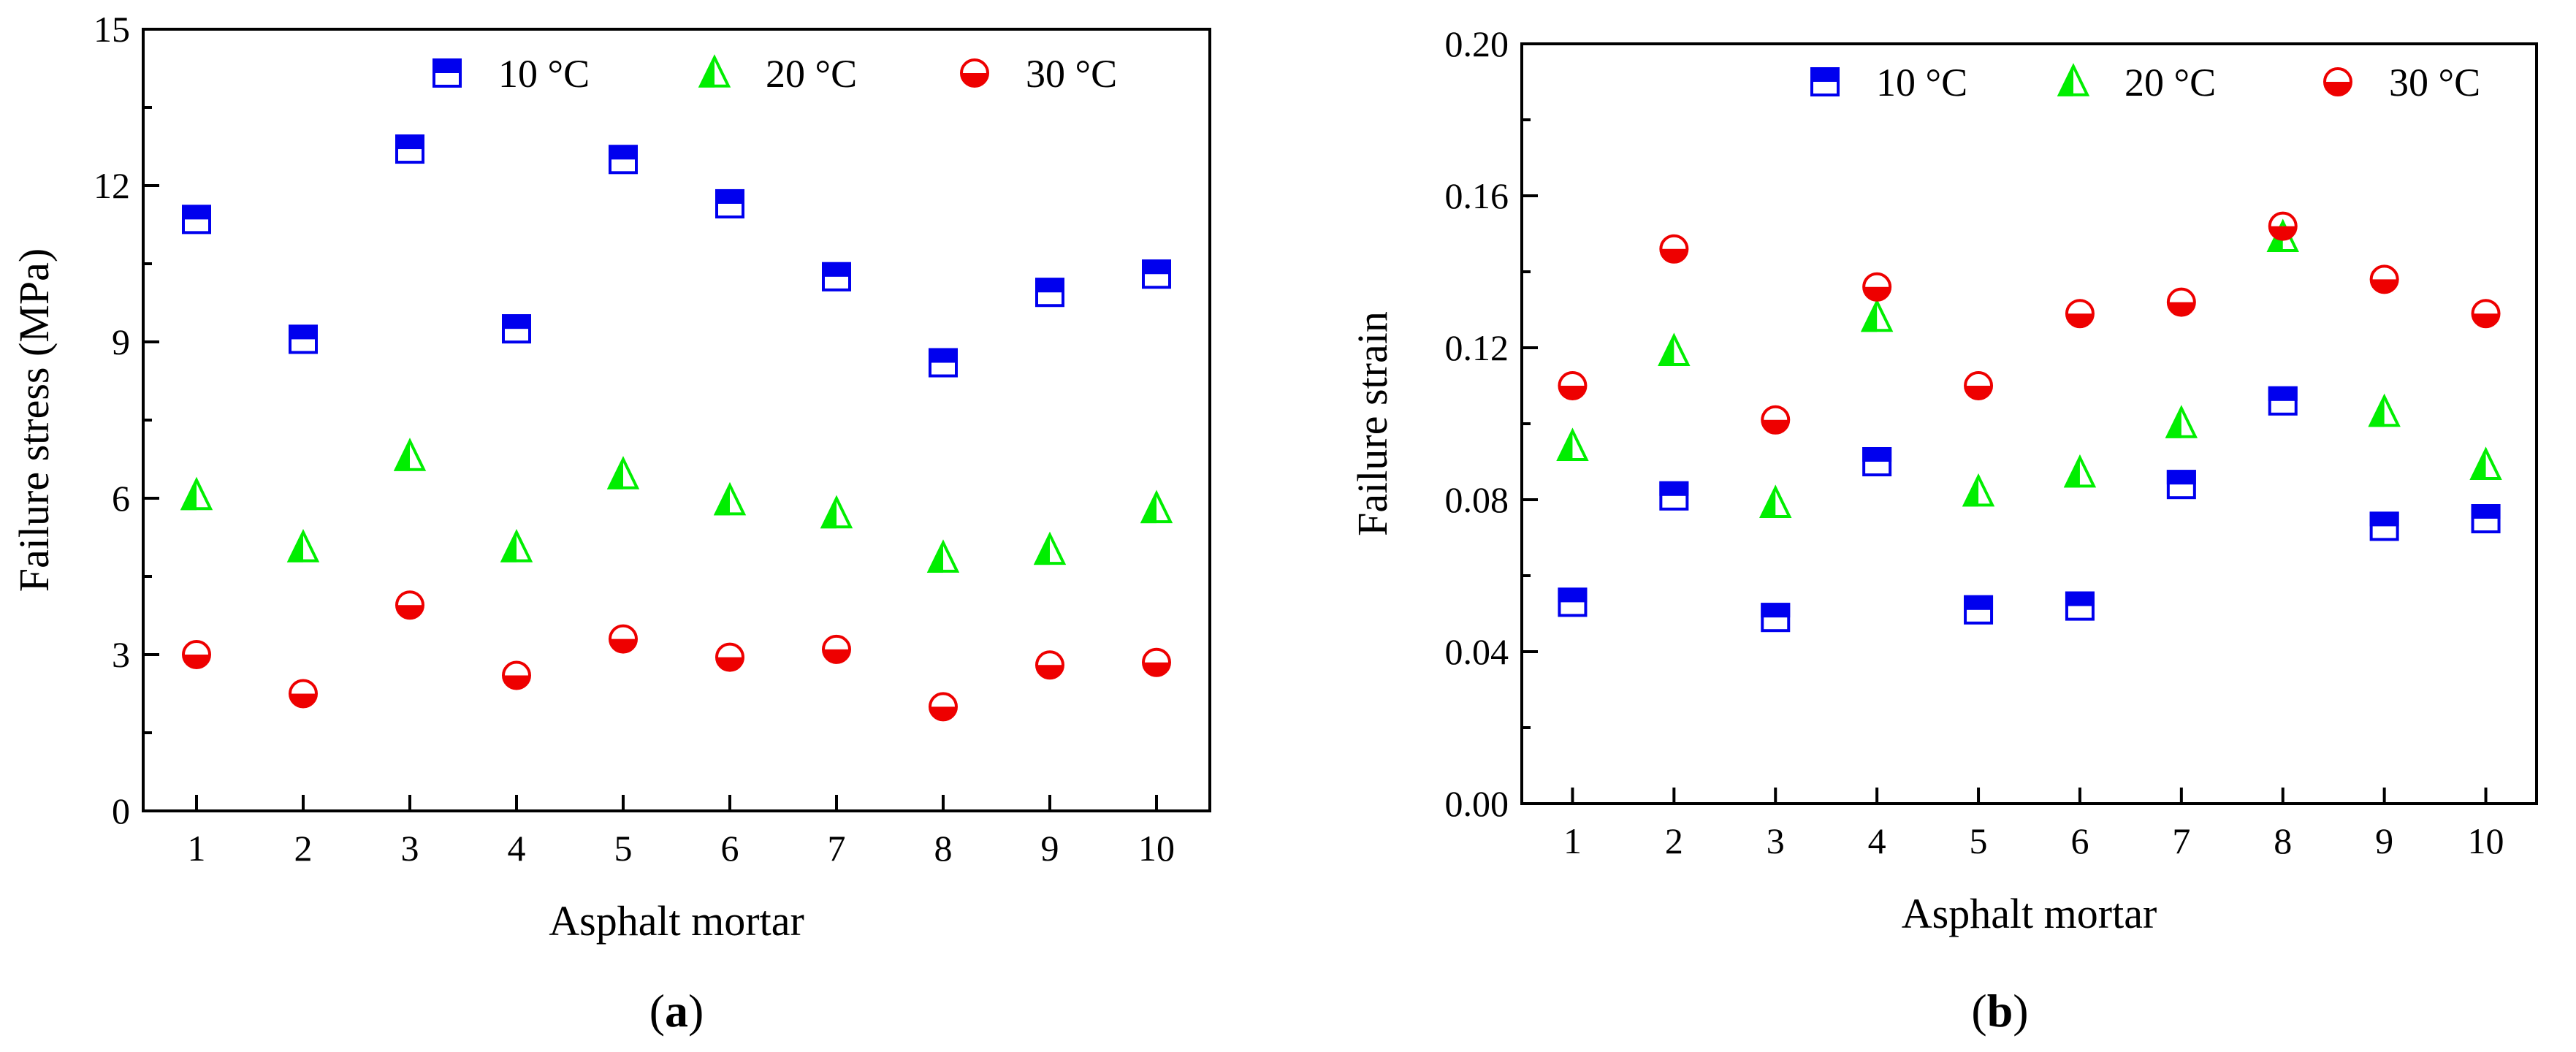 The width and height of the screenshot is (2576, 1052). Describe the element at coordinates (677, 1011) in the screenshot. I see `panel-label-letter: a` at that location.